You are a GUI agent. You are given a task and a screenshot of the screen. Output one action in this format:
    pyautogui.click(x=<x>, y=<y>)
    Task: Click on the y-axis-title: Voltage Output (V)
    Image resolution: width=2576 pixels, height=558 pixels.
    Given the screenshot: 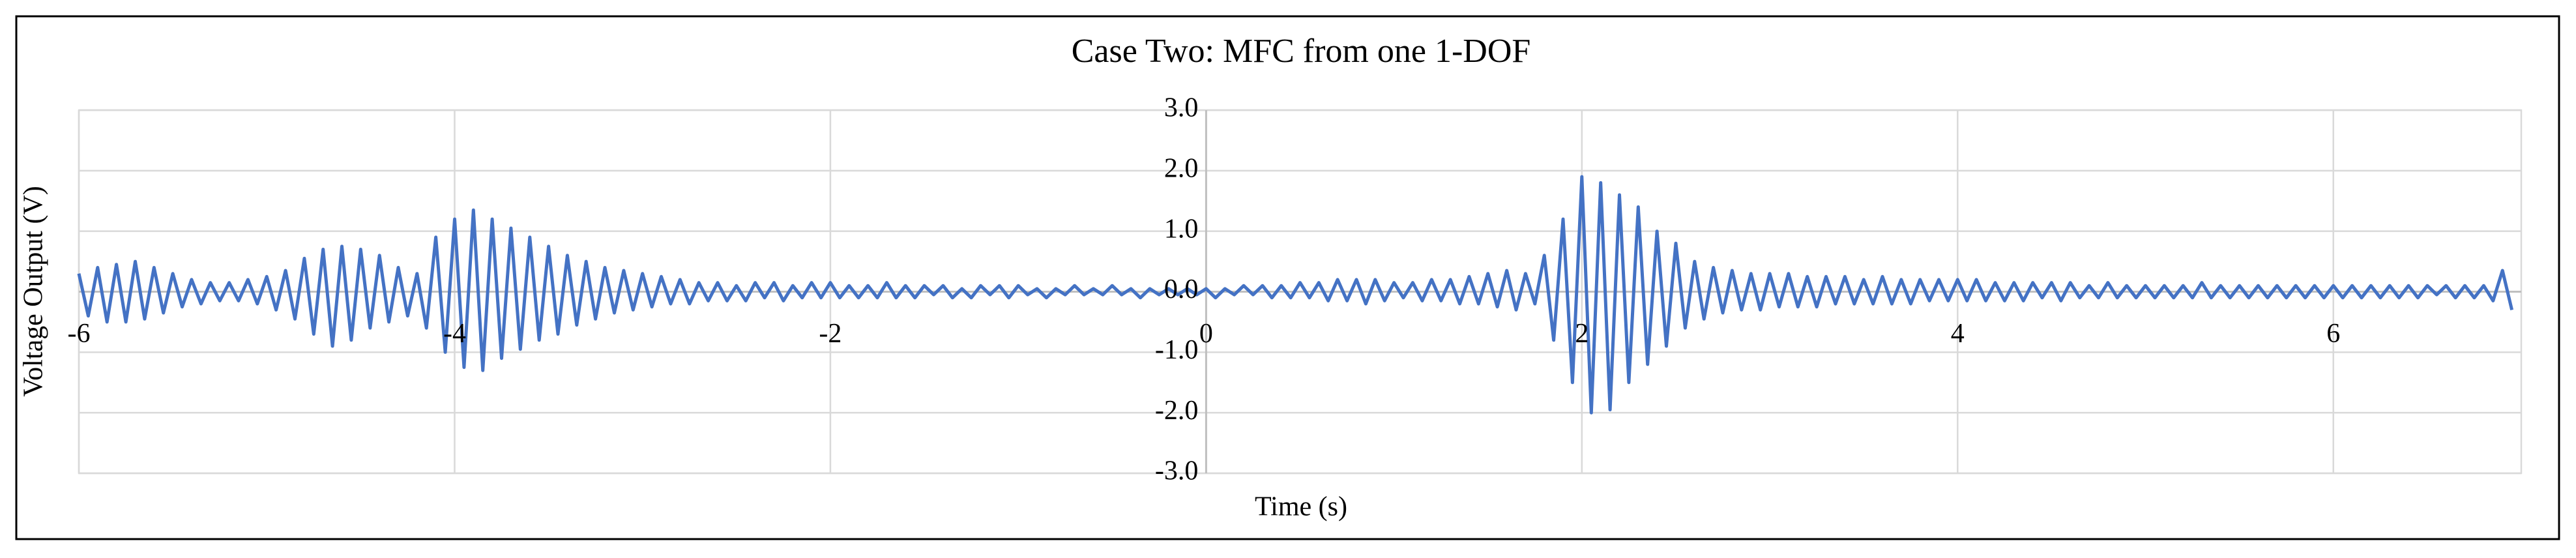 What is the action you would take?
    pyautogui.click(x=34, y=292)
    